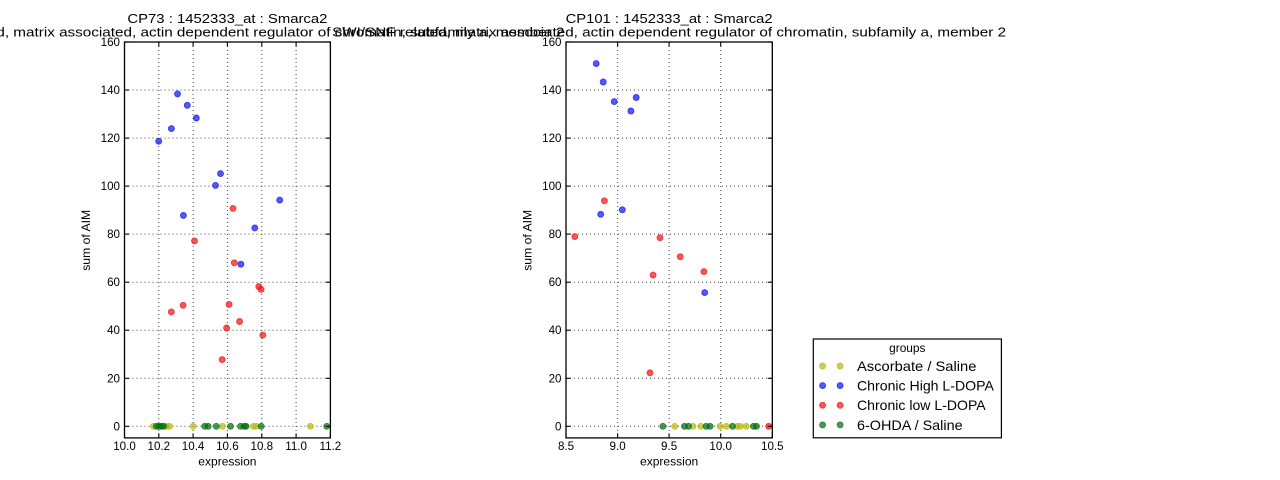 The image size is (1280, 480). Describe the element at coordinates (566, 446) in the screenshot. I see `svg-text: 8.5` at that location.